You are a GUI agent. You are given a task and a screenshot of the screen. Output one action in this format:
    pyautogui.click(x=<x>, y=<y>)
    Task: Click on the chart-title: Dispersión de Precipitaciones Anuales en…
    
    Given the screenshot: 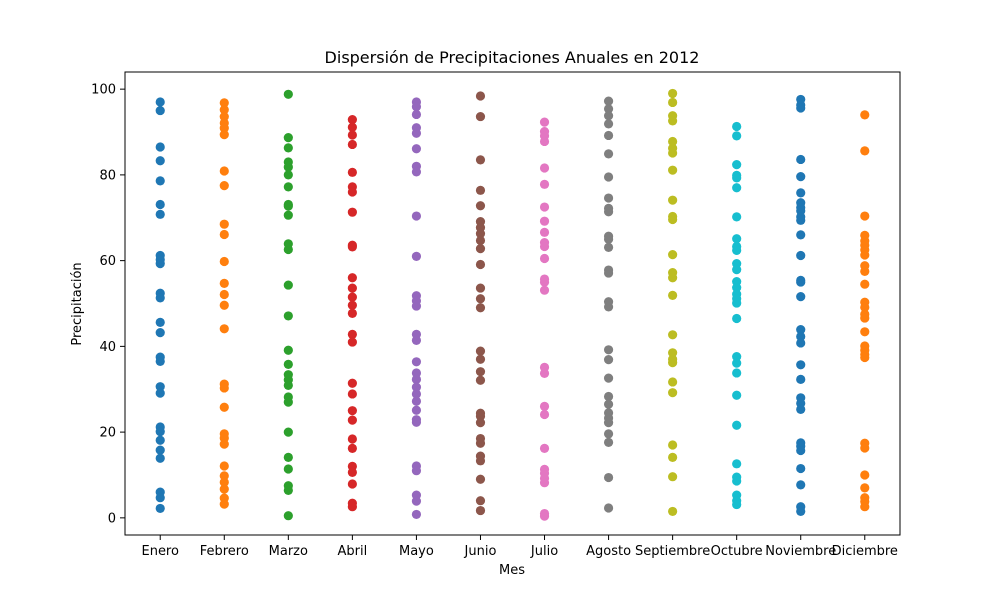 What is the action you would take?
    pyautogui.click(x=512, y=57)
    